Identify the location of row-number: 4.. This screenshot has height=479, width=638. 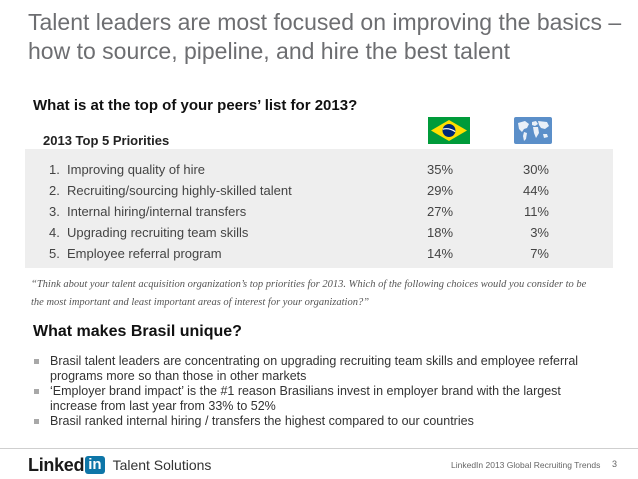
(54, 232).